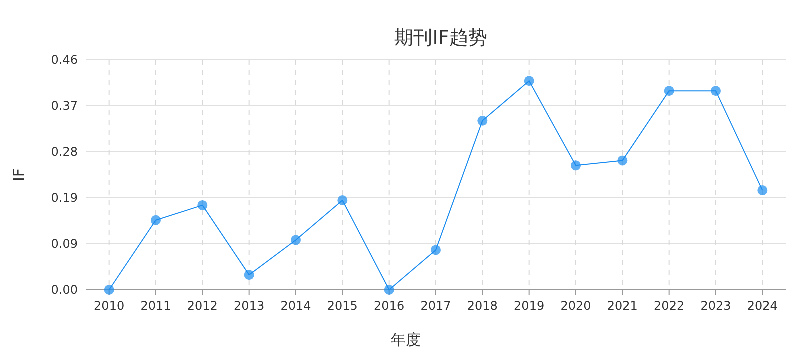  I want to click on y-axis-title: IF, so click(19, 175).